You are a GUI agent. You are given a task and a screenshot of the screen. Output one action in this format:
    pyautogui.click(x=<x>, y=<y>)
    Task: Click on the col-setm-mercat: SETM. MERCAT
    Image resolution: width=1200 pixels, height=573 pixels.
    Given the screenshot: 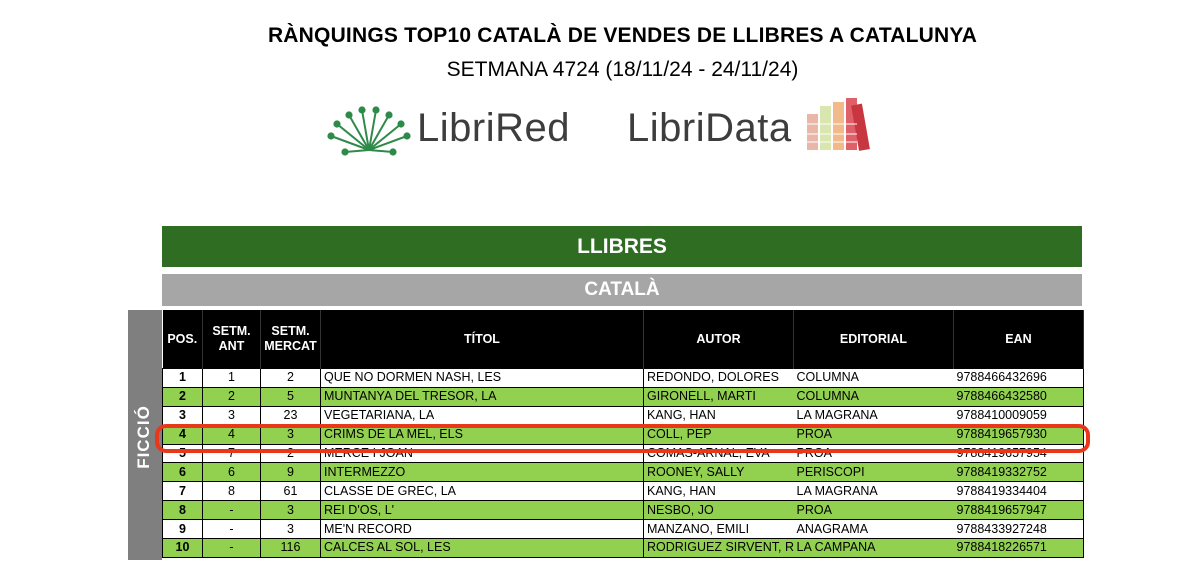 What is the action you would take?
    pyautogui.click(x=290, y=339)
    